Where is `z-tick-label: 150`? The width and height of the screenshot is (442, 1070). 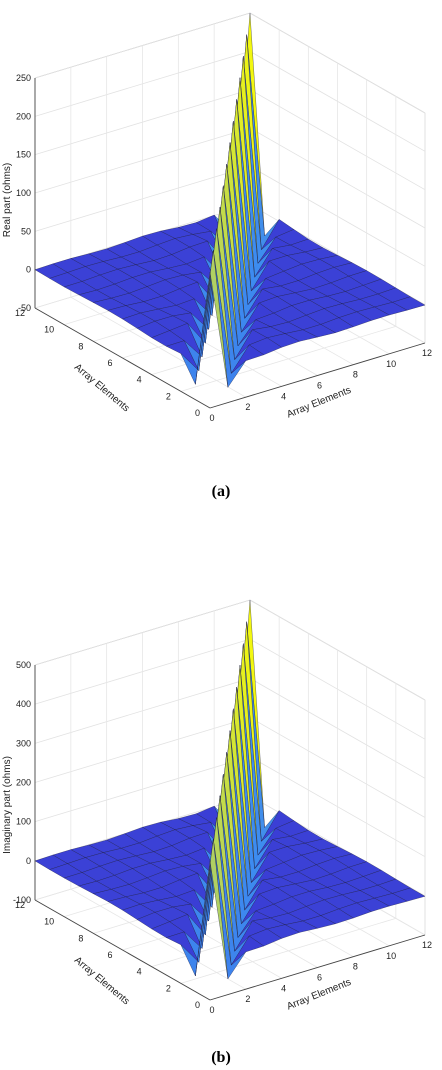
z-tick-label: 150 is located at coordinates (23, 155).